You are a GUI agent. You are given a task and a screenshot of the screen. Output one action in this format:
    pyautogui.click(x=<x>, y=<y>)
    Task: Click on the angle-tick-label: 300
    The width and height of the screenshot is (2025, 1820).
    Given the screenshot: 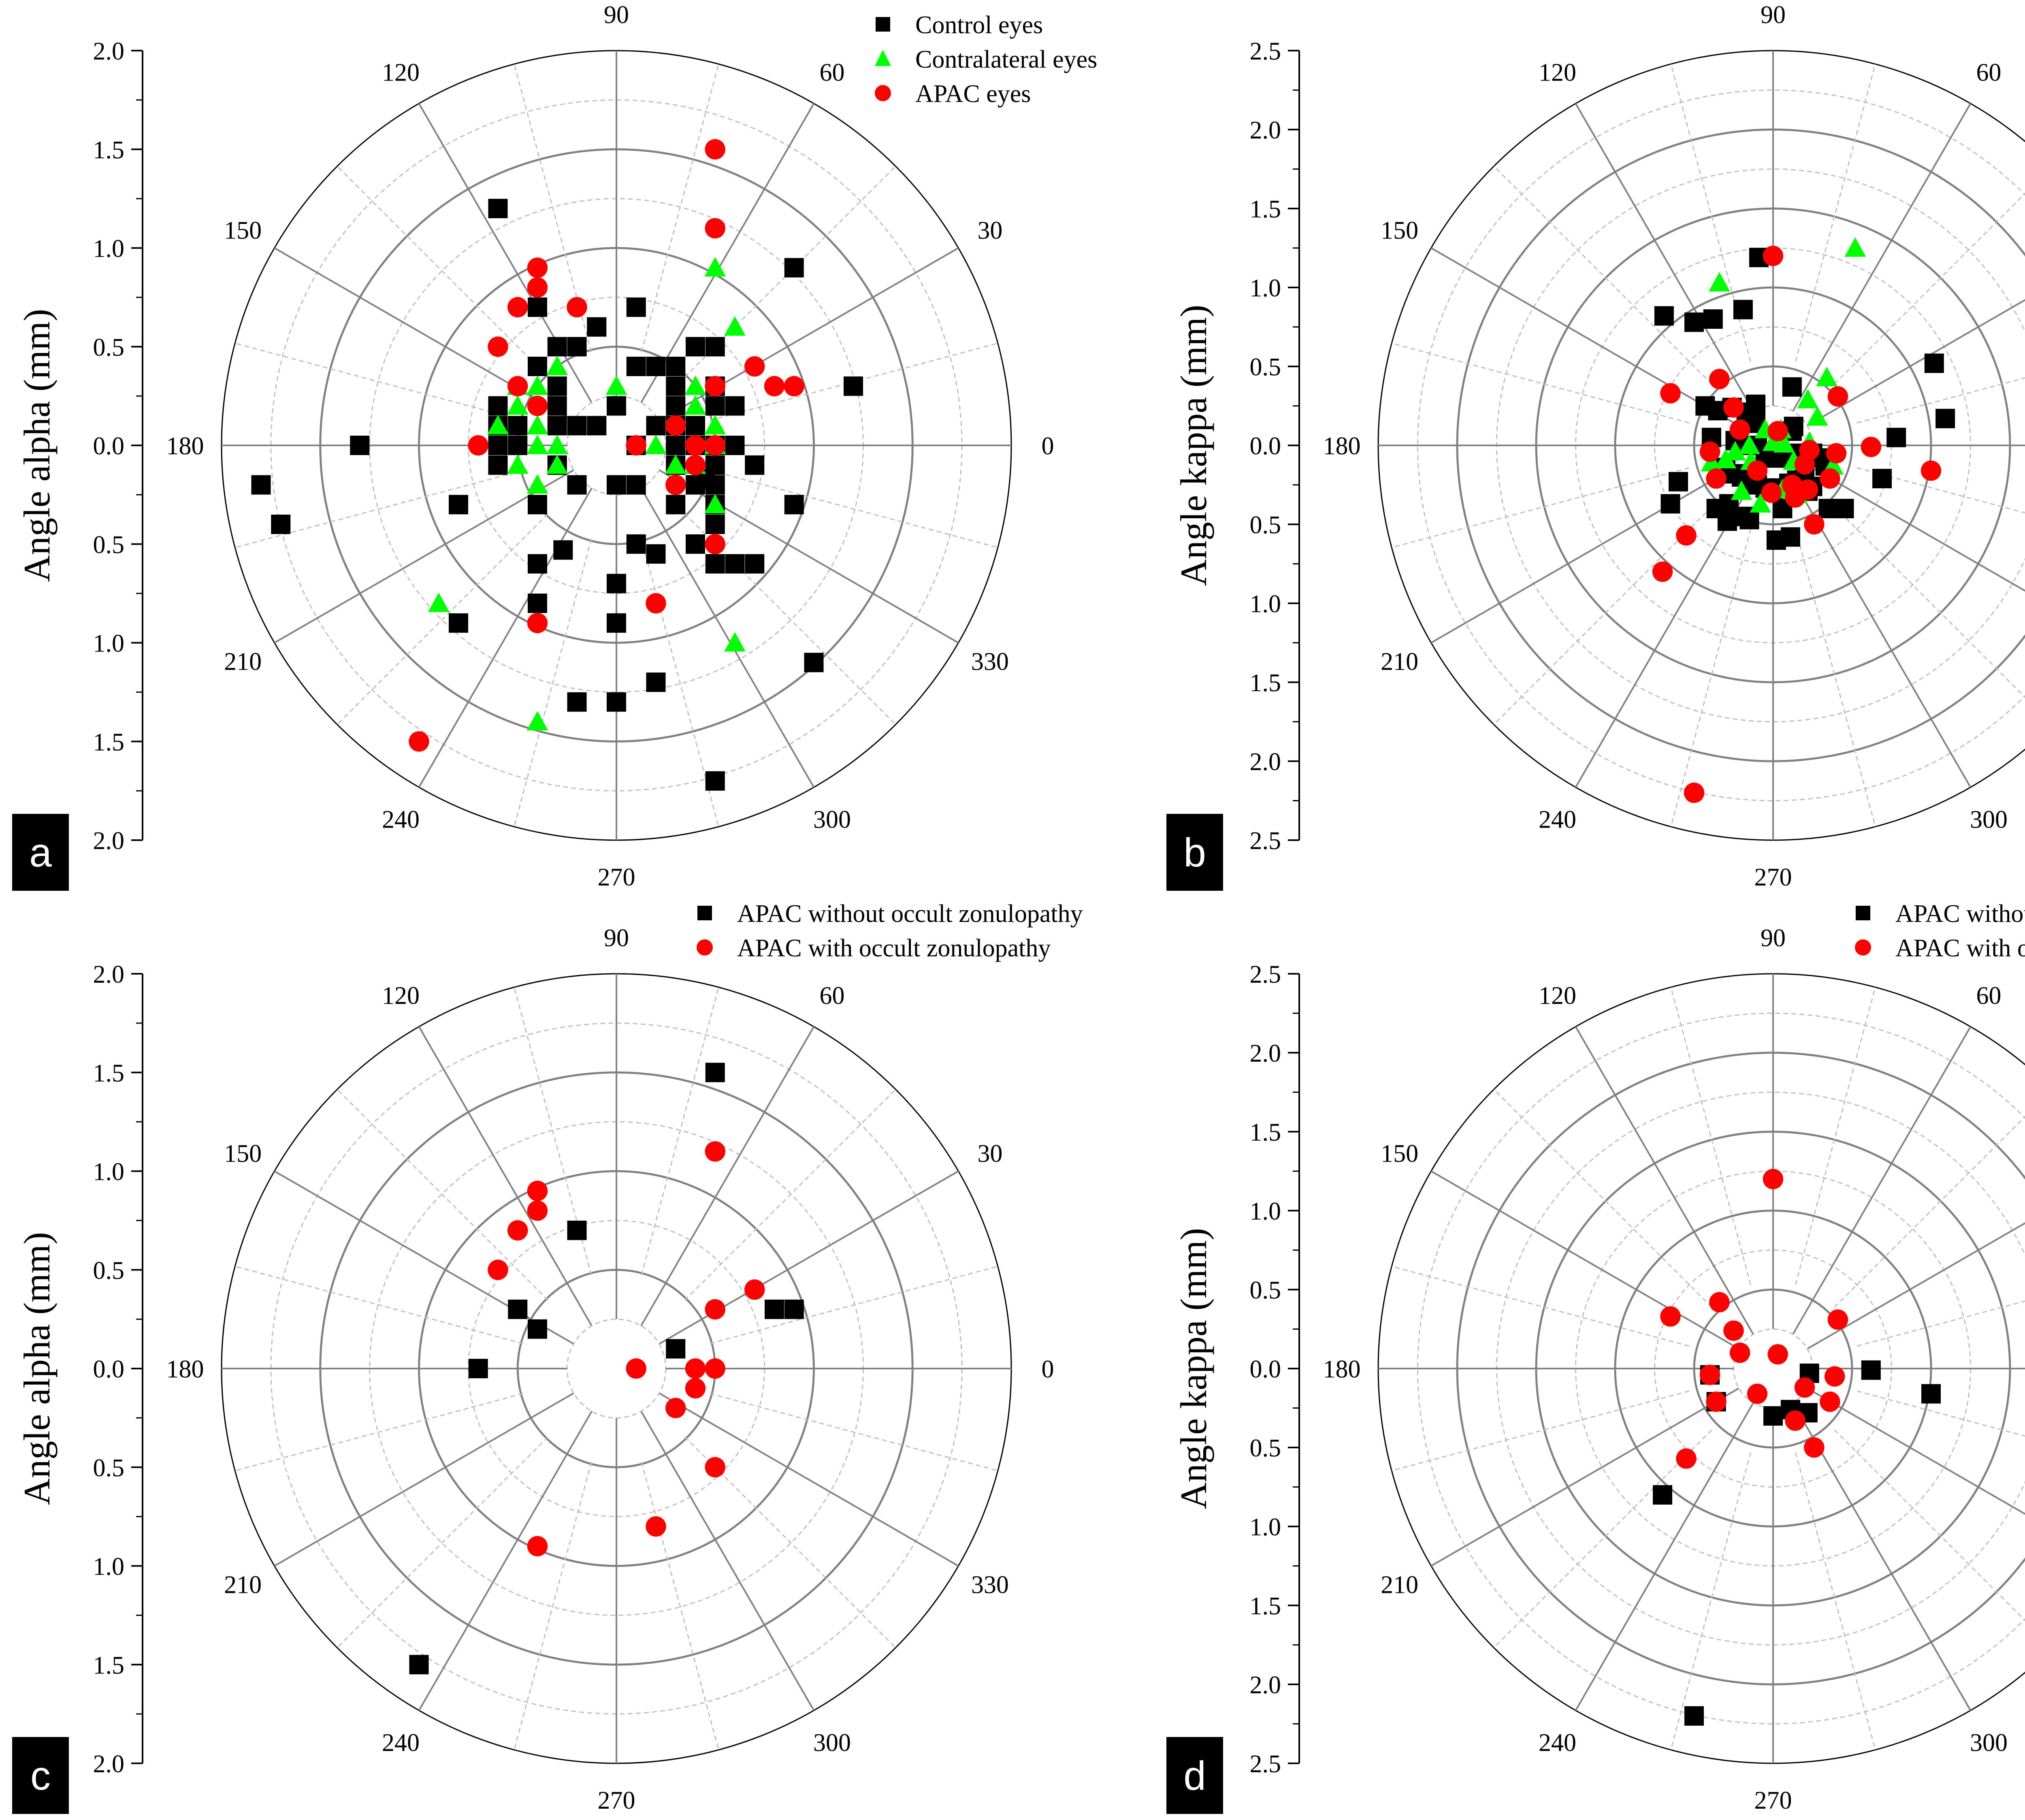 What is the action you would take?
    pyautogui.click(x=832, y=819)
    